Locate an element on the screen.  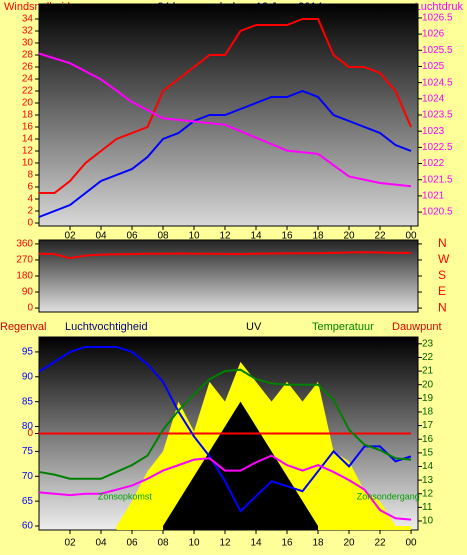
y2-tick-label: 1023 is located at coordinates (433, 131).